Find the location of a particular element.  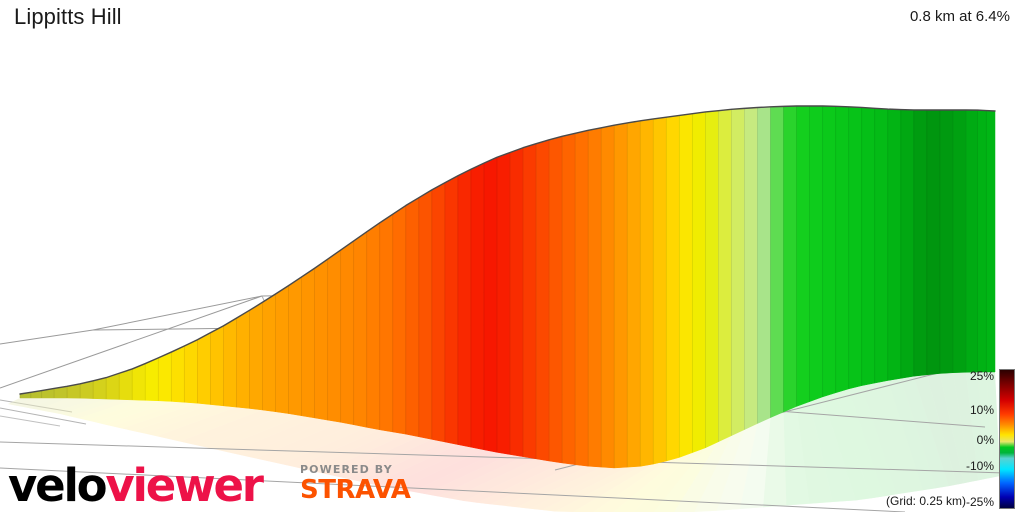

climb-stats: 0.8 km at 6.4% is located at coordinates (959, 16).